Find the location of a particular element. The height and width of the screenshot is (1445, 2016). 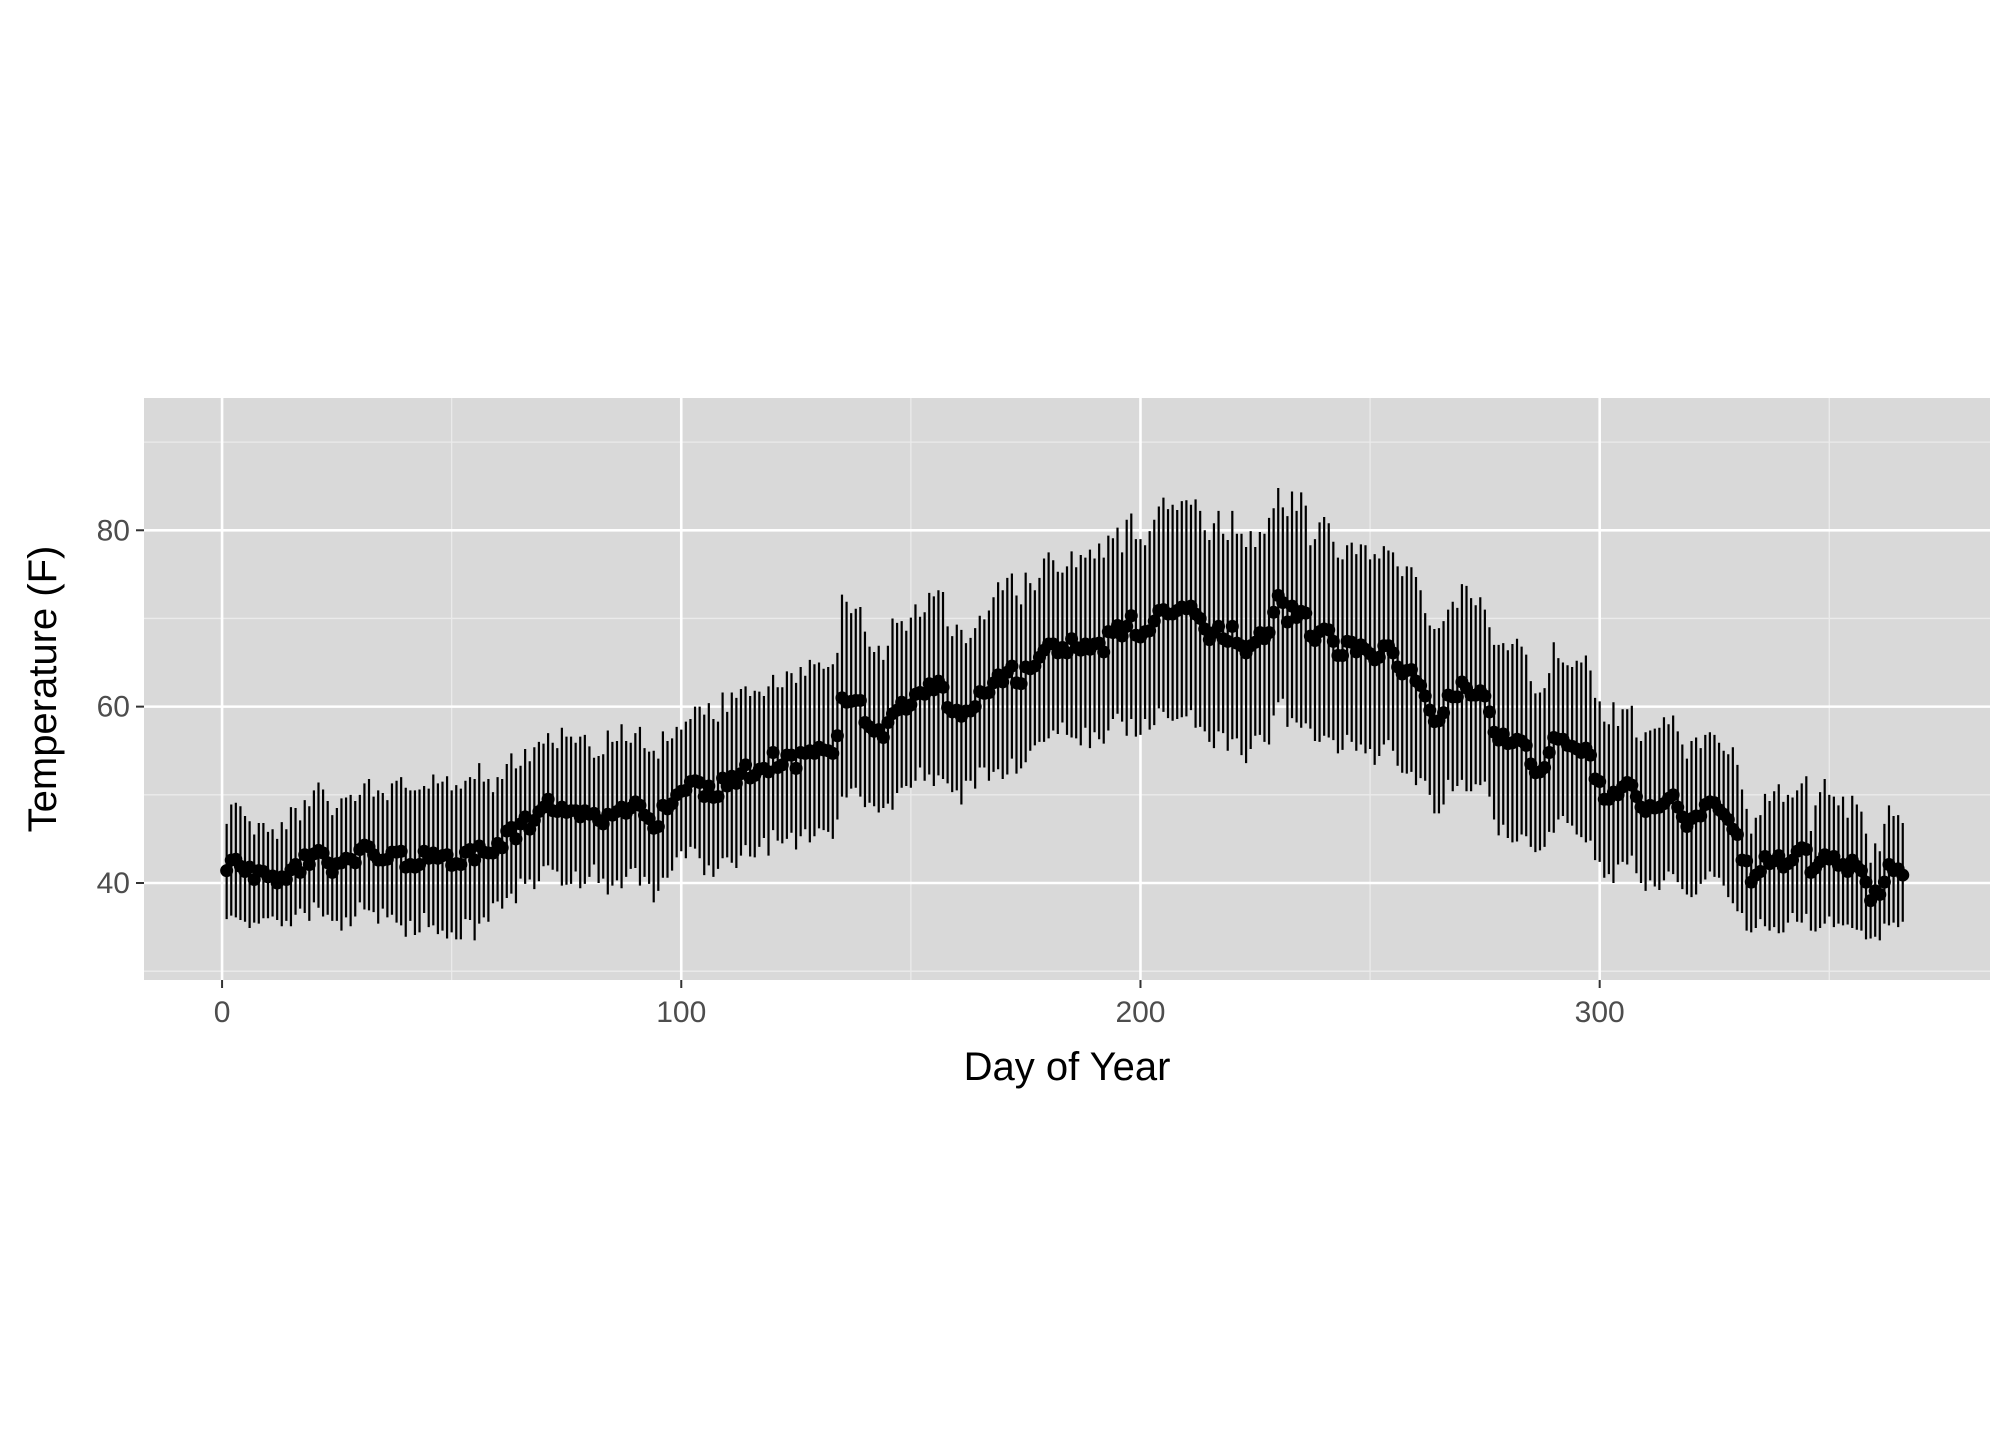

x-tick-label: 200 is located at coordinates (1140, 1012).